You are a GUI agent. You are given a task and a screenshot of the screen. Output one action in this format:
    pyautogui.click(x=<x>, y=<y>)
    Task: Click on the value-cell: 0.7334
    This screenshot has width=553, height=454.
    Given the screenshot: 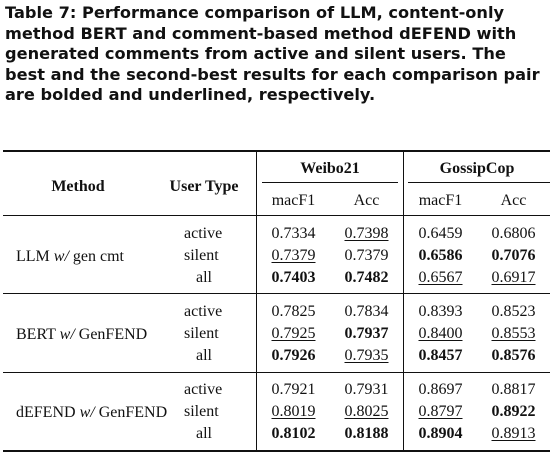 What is the action you would take?
    pyautogui.click(x=293, y=233)
    